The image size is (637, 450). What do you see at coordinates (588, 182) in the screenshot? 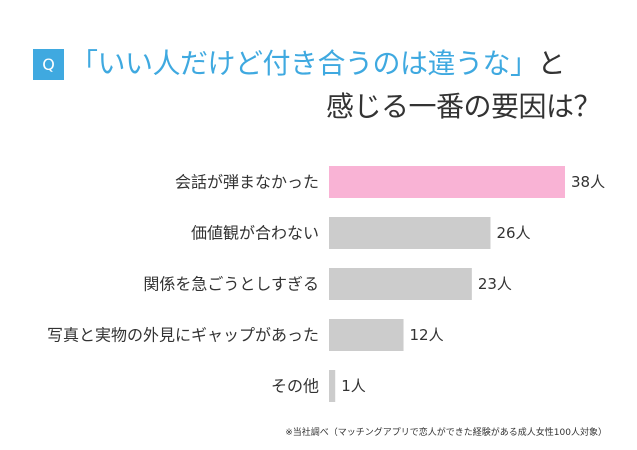
I see `value-label: 38人` at bounding box center [588, 182].